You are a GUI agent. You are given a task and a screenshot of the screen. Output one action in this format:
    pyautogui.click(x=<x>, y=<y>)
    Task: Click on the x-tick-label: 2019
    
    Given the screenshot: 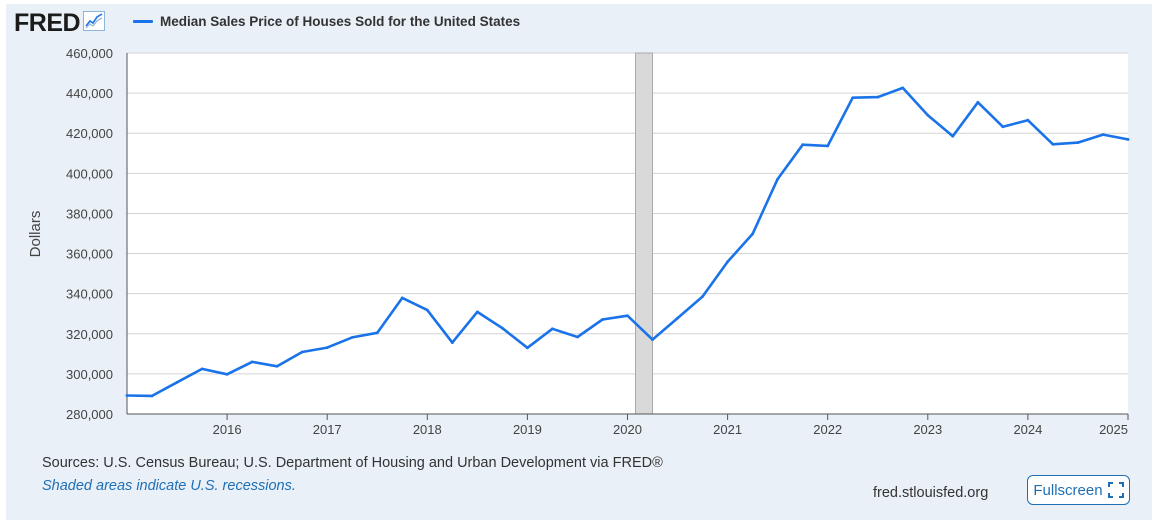 What is the action you would take?
    pyautogui.click(x=527, y=429)
    